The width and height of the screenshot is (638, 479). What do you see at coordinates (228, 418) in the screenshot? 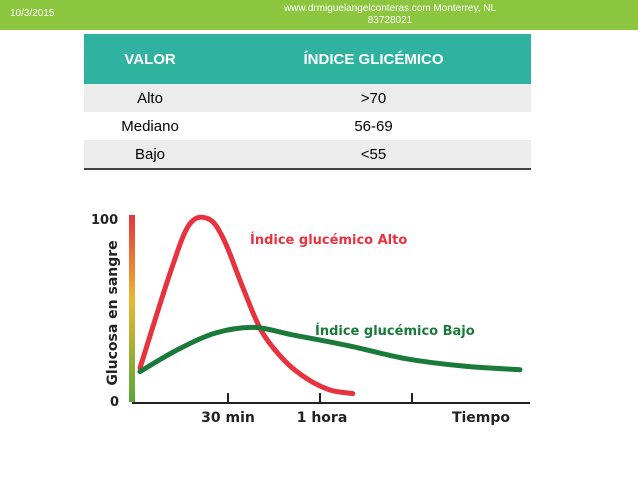
I see `x-tick-label-30min: 30 min` at bounding box center [228, 418].